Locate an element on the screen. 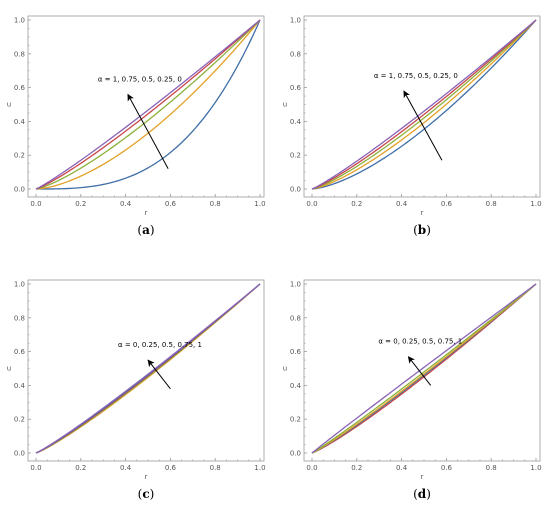 The image size is (550, 522). panel-label: (d) is located at coordinates (422, 494).